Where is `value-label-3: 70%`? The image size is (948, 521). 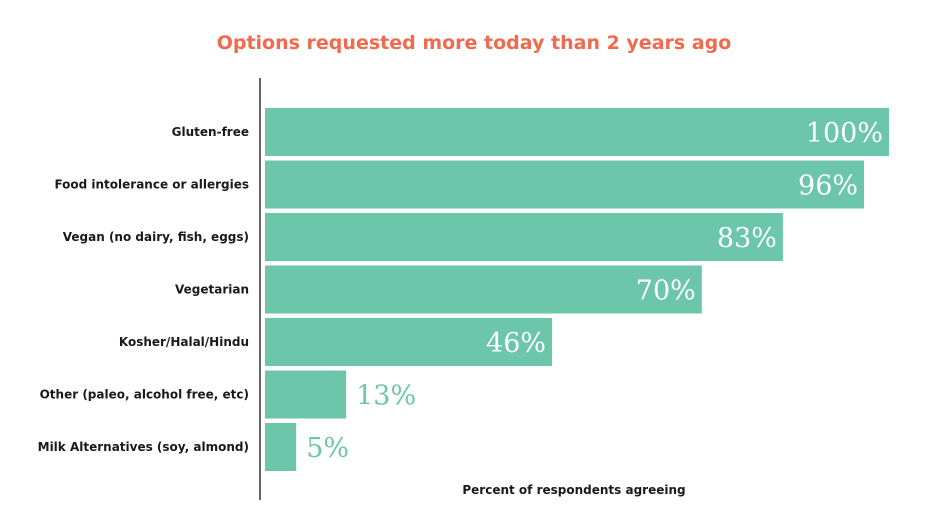
value-label-3: 70% is located at coordinates (666, 291).